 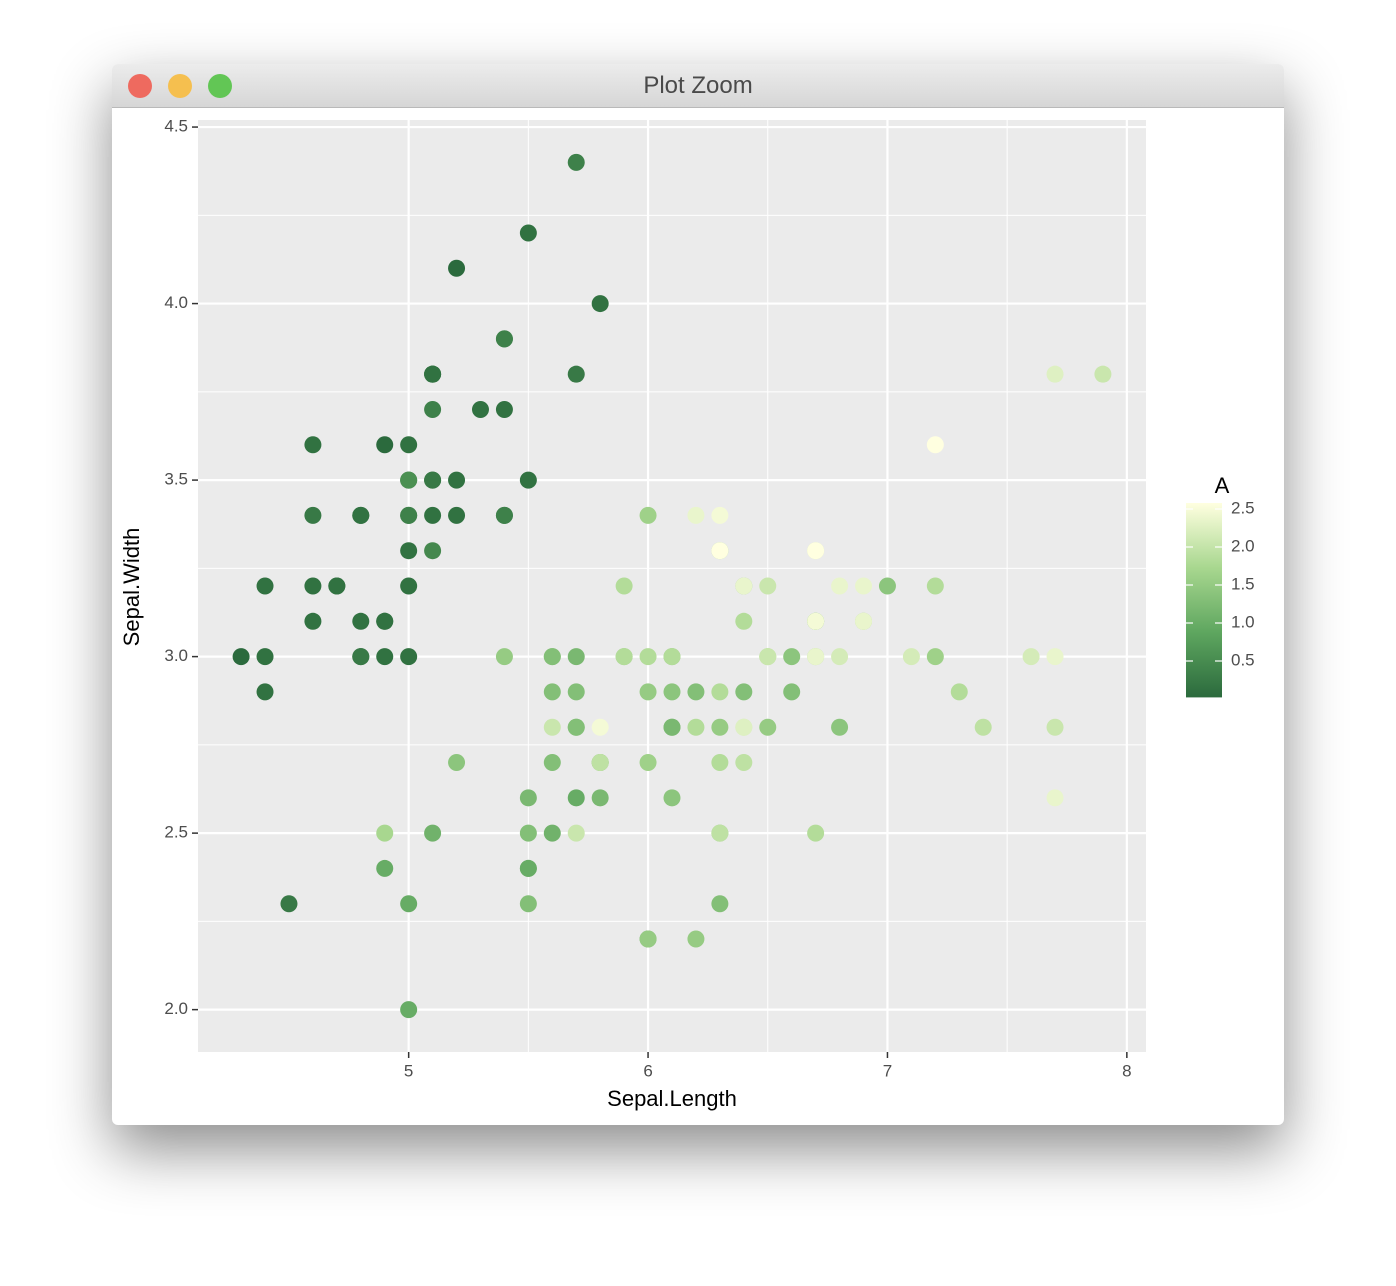 I want to click on window-title: Plot Zoom, so click(x=698, y=85).